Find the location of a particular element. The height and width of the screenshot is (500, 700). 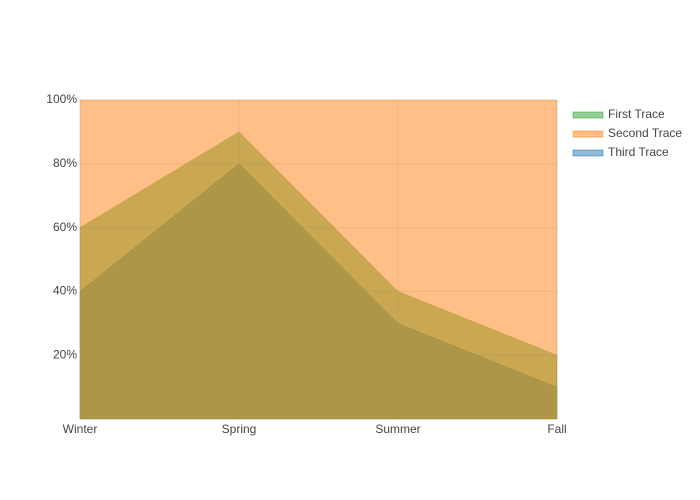

x-tick-label: Spring is located at coordinates (239, 429).